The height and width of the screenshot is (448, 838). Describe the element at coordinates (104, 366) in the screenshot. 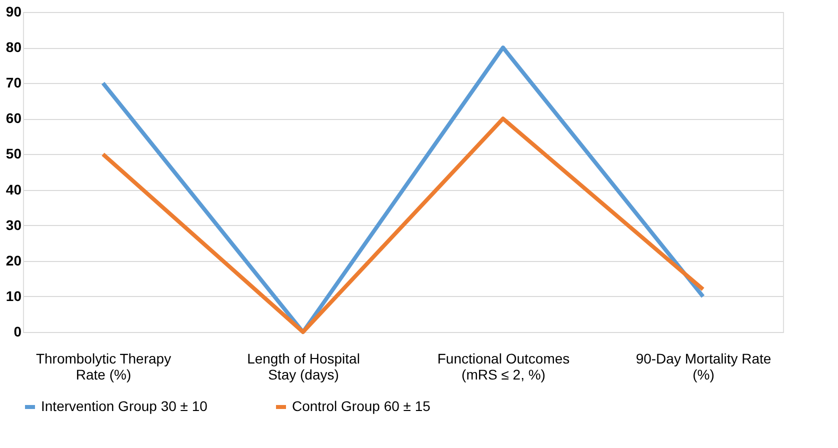

I see `x-tick-label: Thrombolytic Therapy Rate (%)` at that location.